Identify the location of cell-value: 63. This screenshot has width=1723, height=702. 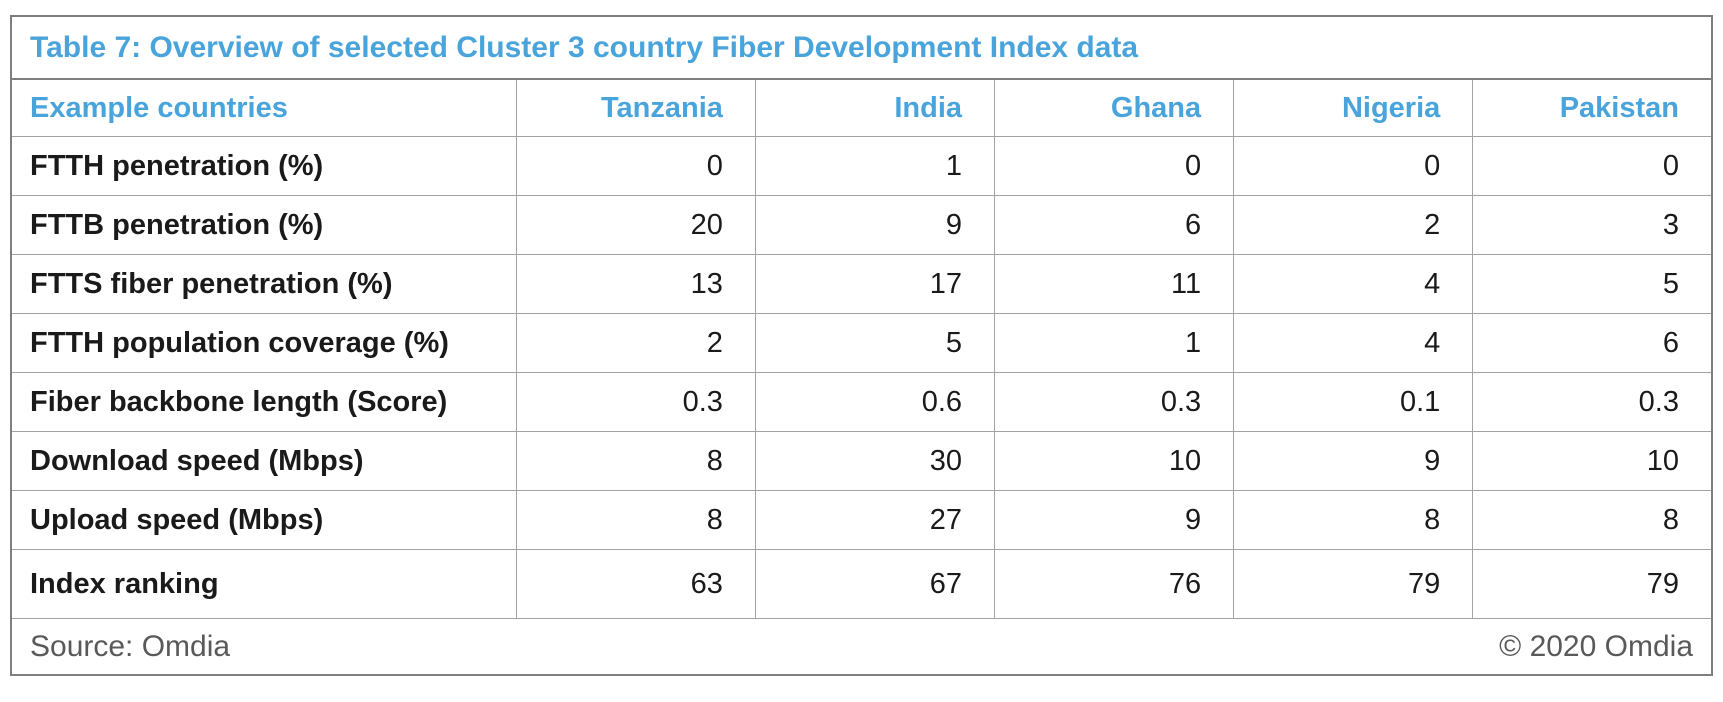
(635, 584).